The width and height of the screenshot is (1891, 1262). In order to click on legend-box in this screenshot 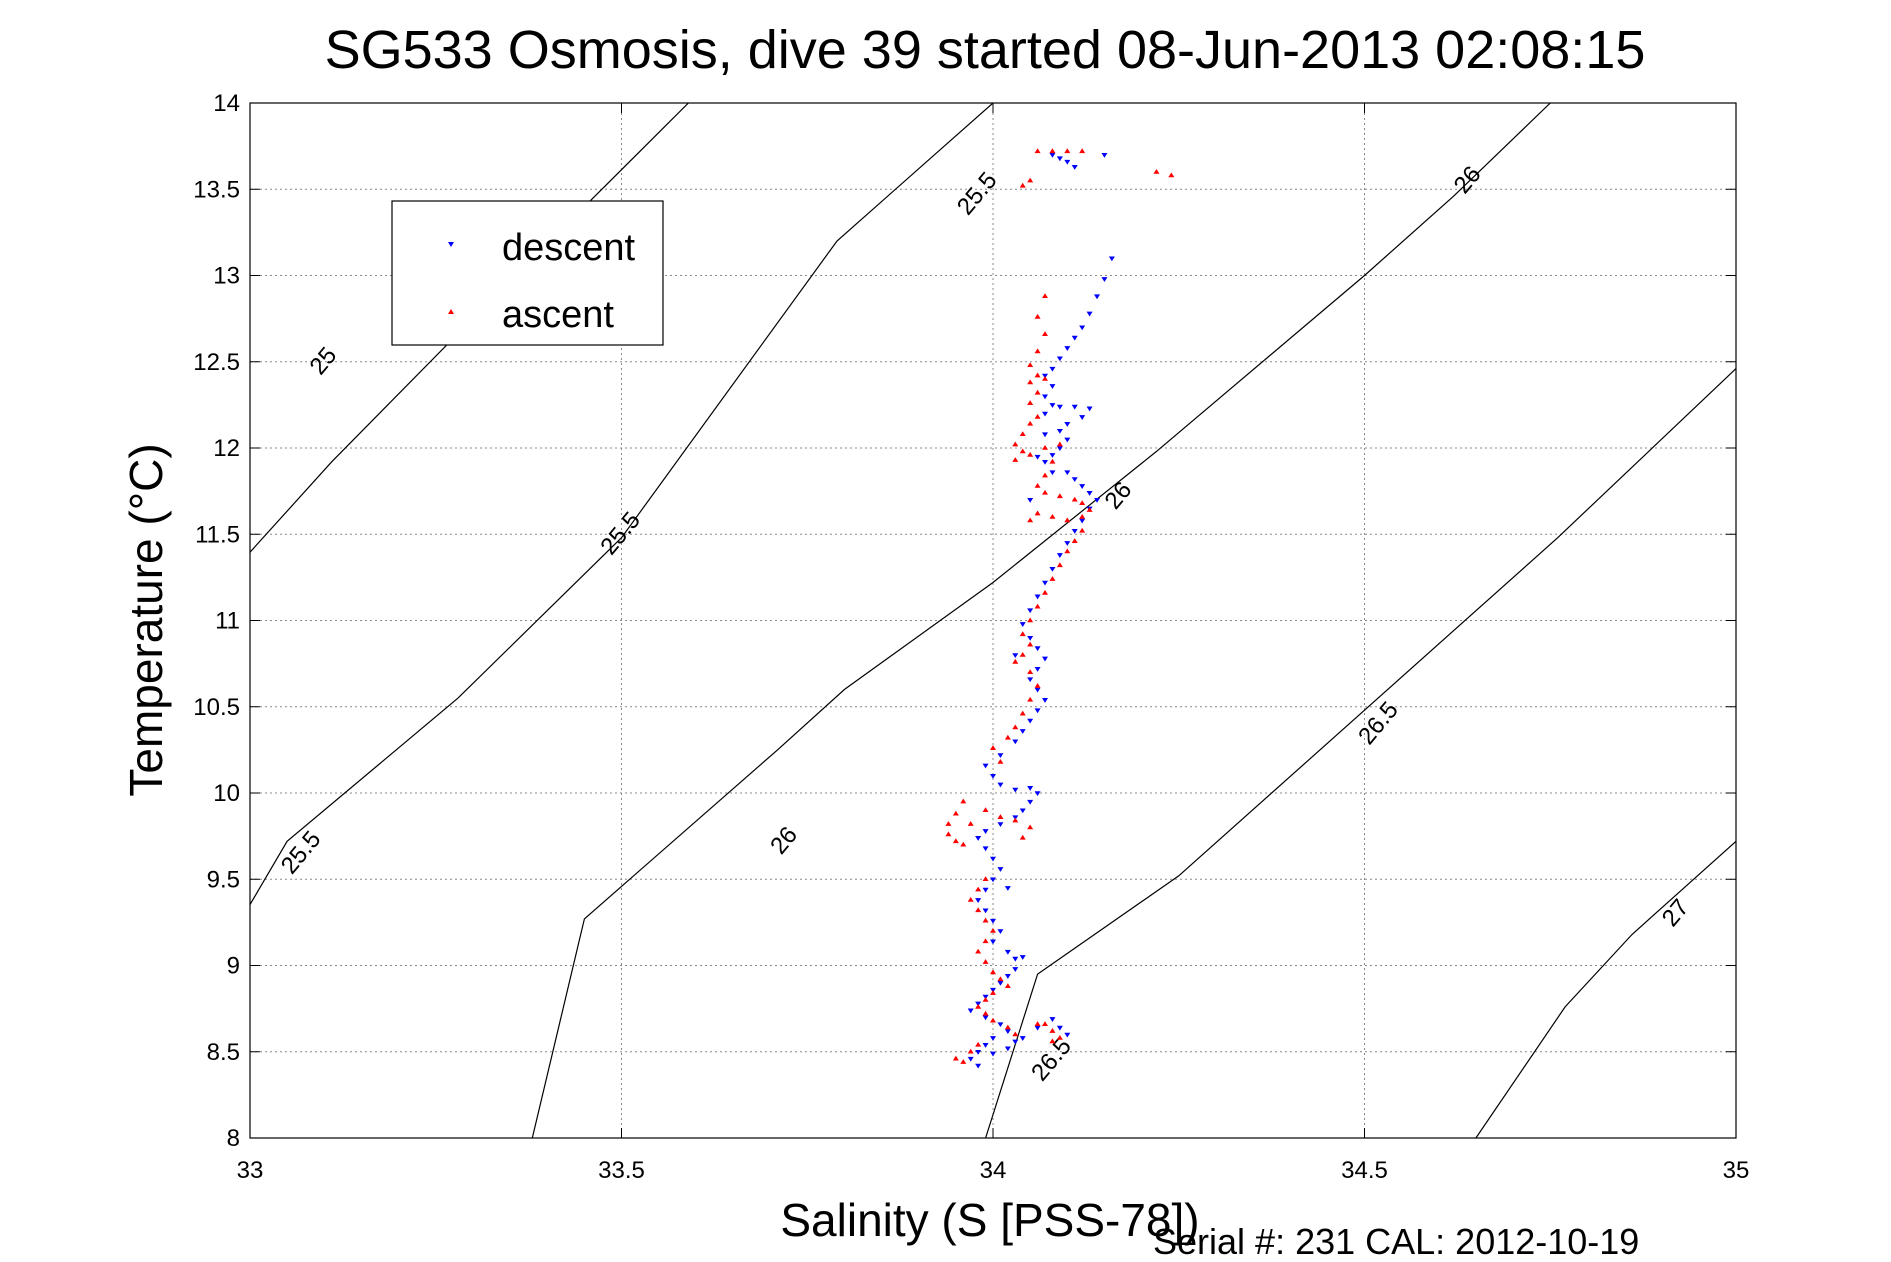, I will do `click(527, 273)`.